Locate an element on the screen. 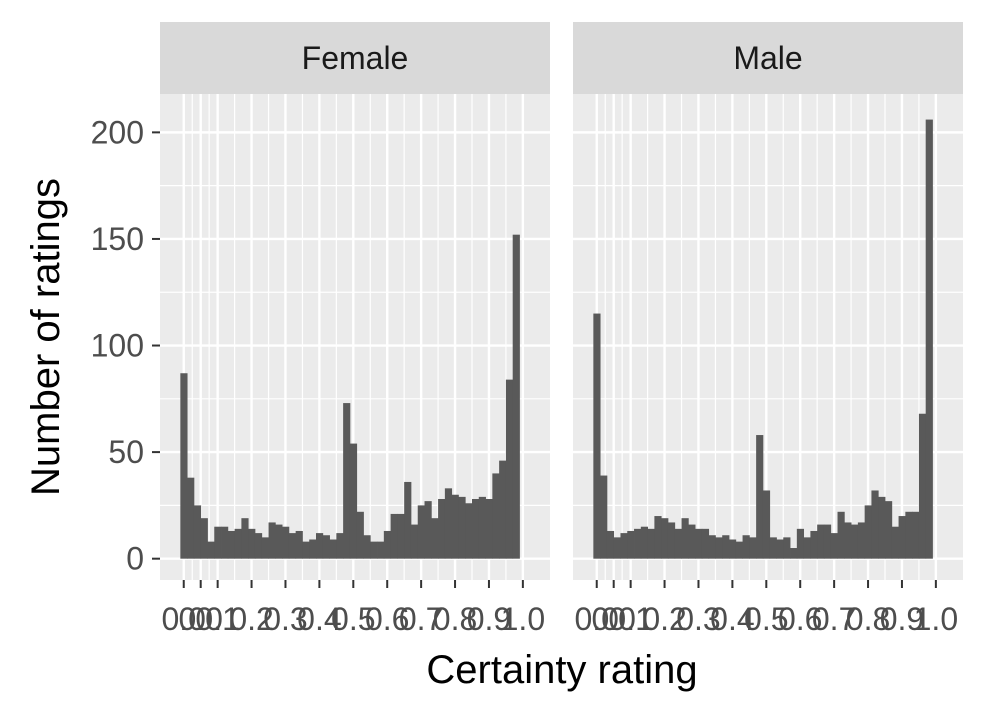 The width and height of the screenshot is (987, 714). y-tick-label: 50 is located at coordinates (126, 452).